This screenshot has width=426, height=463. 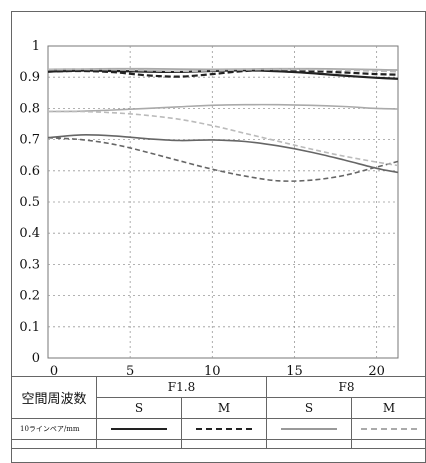 What do you see at coordinates (29, 202) in the screenshot?
I see `y-tick-label: 0.5` at bounding box center [29, 202].